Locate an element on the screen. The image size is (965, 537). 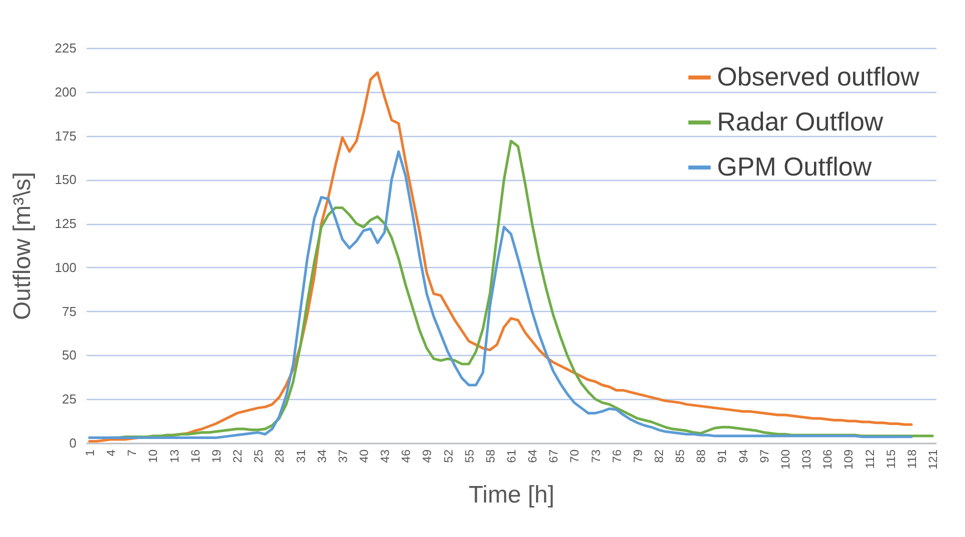
x-tick-label: 118 is located at coordinates (911, 459).